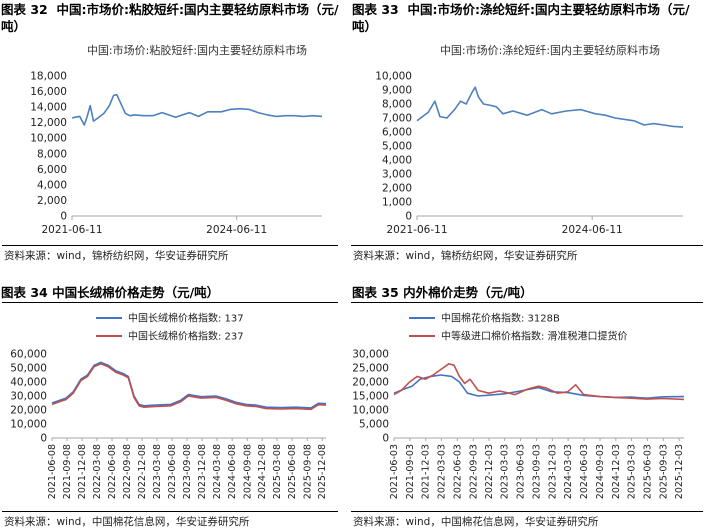 This screenshot has height=529, width=707. What do you see at coordinates (397, 203) in the screenshot?
I see `y-tick-label: 1,000` at bounding box center [397, 203].